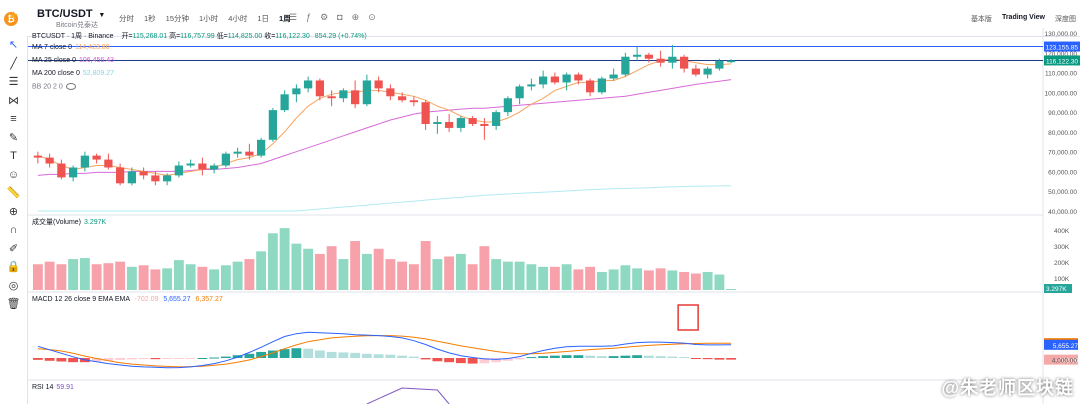 This screenshot has height=407, width=1080. Describe the element at coordinates (150, 18) in the screenshot. I see `interval-1s: 1秒` at that location.